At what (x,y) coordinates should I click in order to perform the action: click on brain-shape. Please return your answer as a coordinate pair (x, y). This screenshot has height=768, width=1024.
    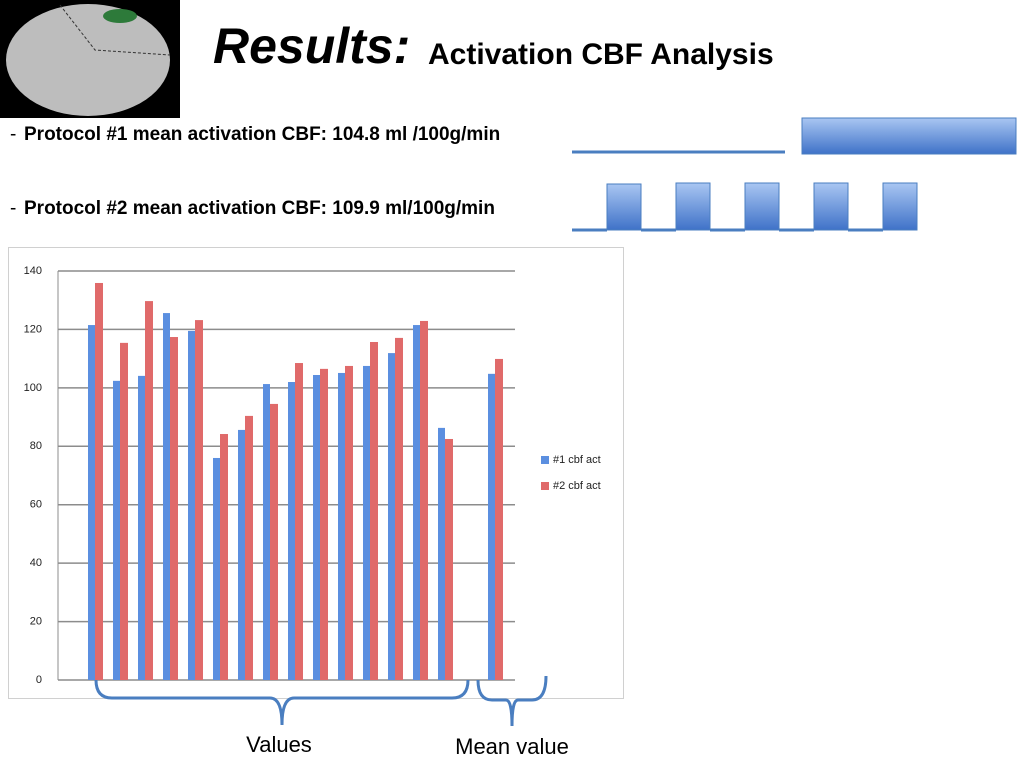
    Looking at the image, I should click on (88, 60).